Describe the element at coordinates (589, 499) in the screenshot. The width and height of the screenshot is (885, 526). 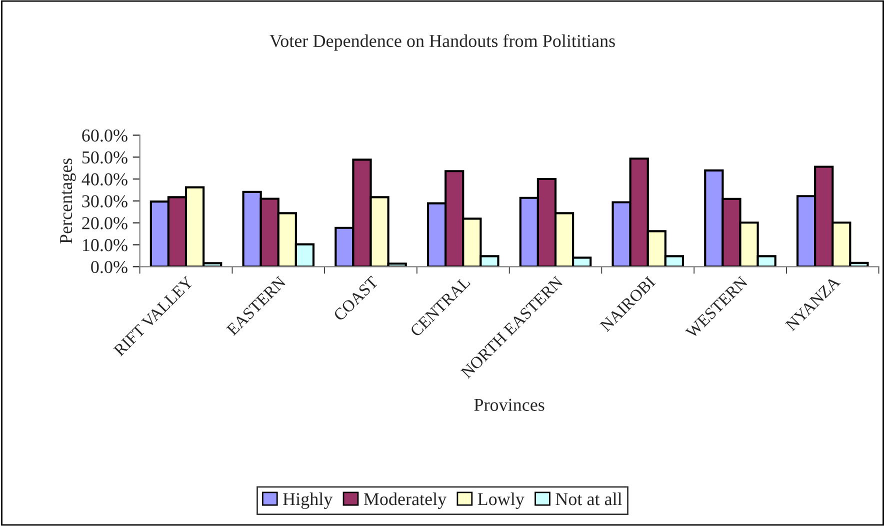
I see `legend-label: Not at all` at that location.